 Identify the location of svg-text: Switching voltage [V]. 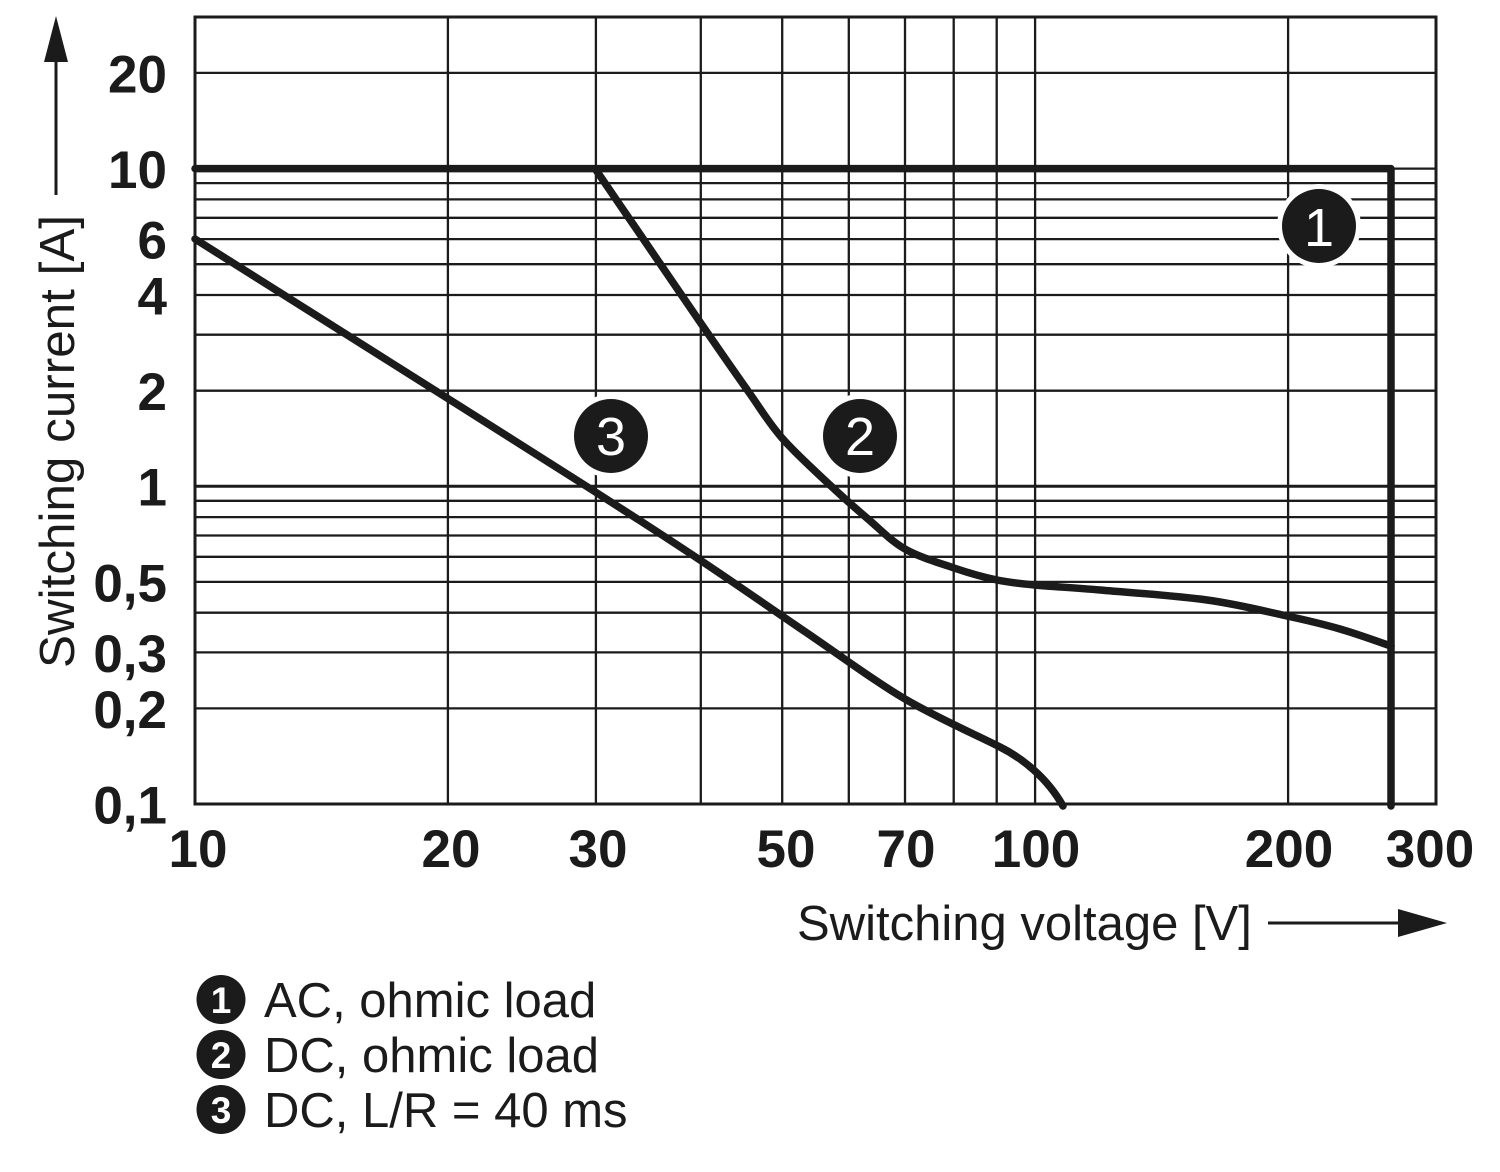
(1024, 924).